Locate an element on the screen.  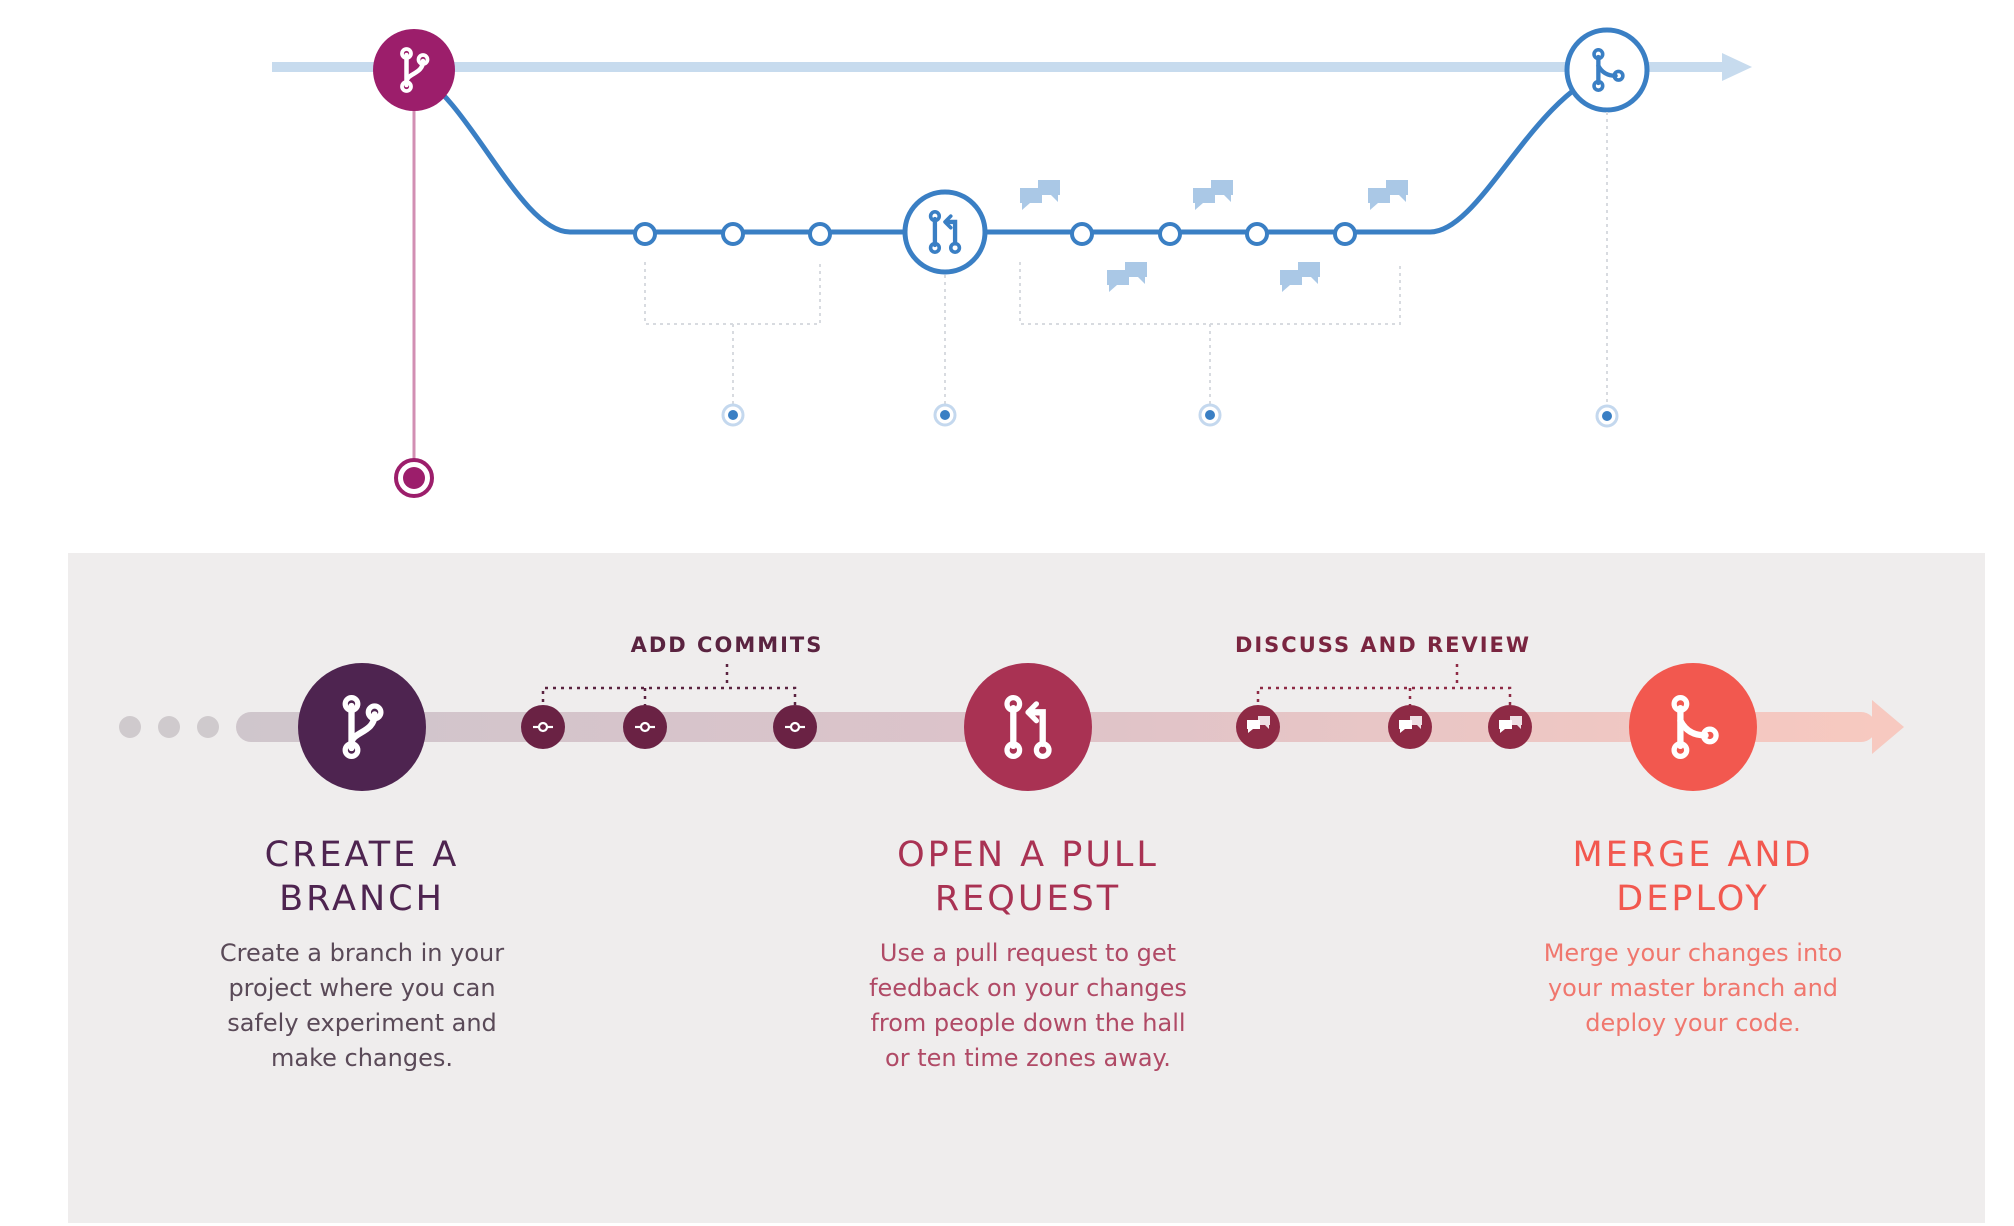
step-description: safely experiment and is located at coordinates (362, 1023).